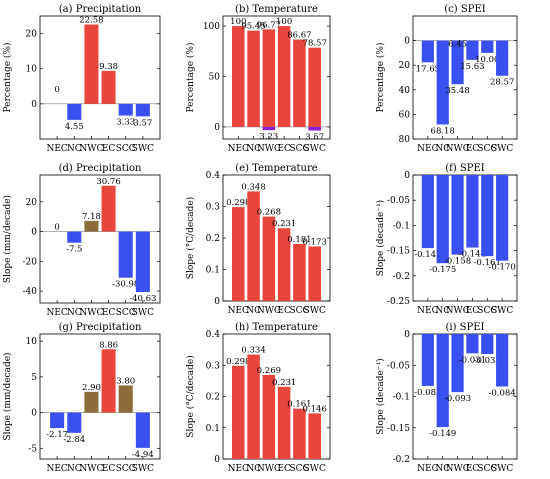  What do you see at coordinates (299, 83) in the screenshot?
I see `bar-b-SCC` at bounding box center [299, 83].